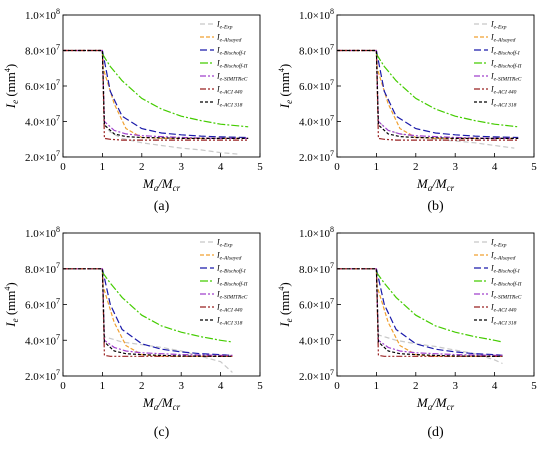  I want to click on legend-name-sub: e-ACI 318, so click(231, 106).